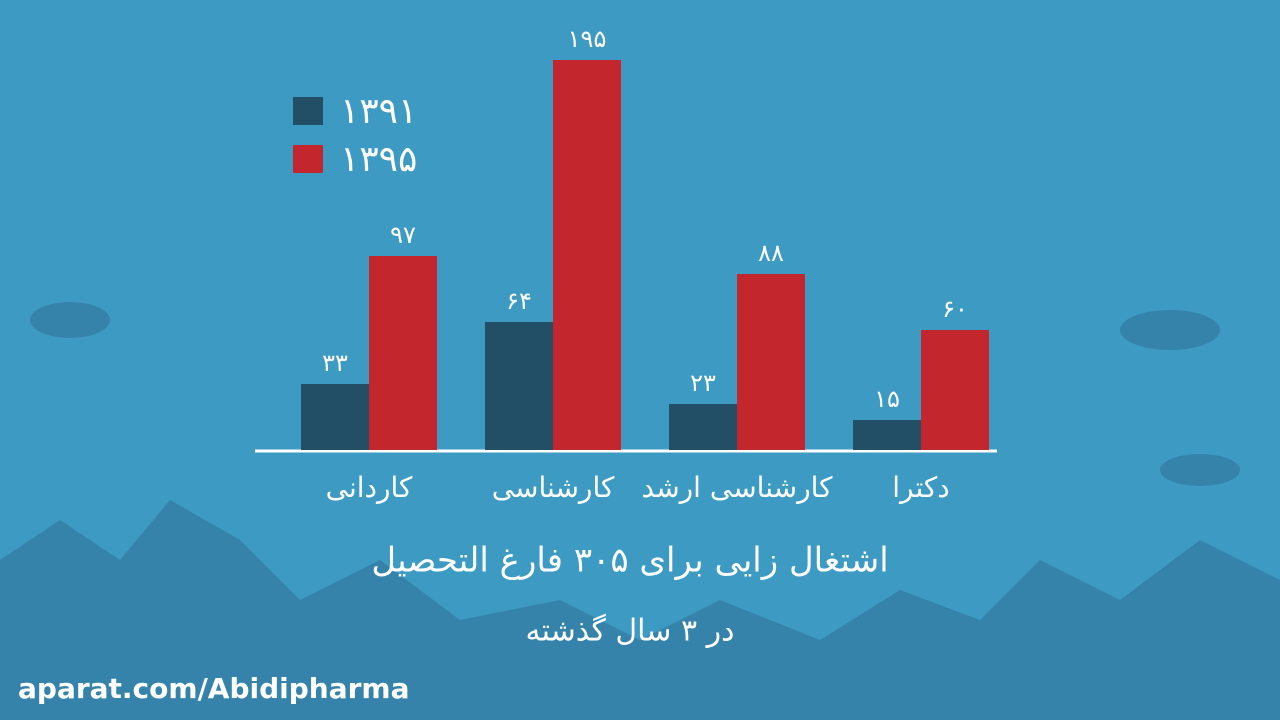 The width and height of the screenshot is (1280, 720). Describe the element at coordinates (887, 399) in the screenshot. I see `value-label: ۱۵` at that location.